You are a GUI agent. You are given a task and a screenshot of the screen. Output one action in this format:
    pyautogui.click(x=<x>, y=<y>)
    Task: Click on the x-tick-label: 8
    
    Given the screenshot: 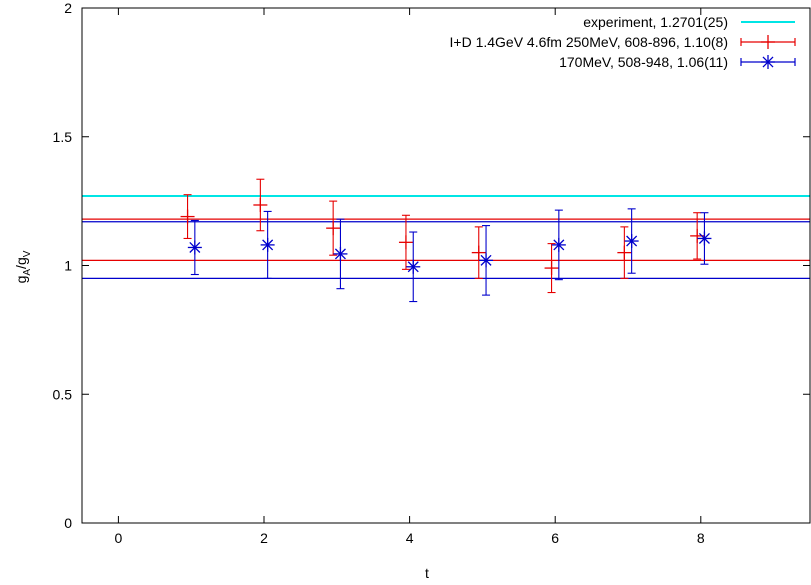 What is the action you would take?
    pyautogui.click(x=701, y=538)
    